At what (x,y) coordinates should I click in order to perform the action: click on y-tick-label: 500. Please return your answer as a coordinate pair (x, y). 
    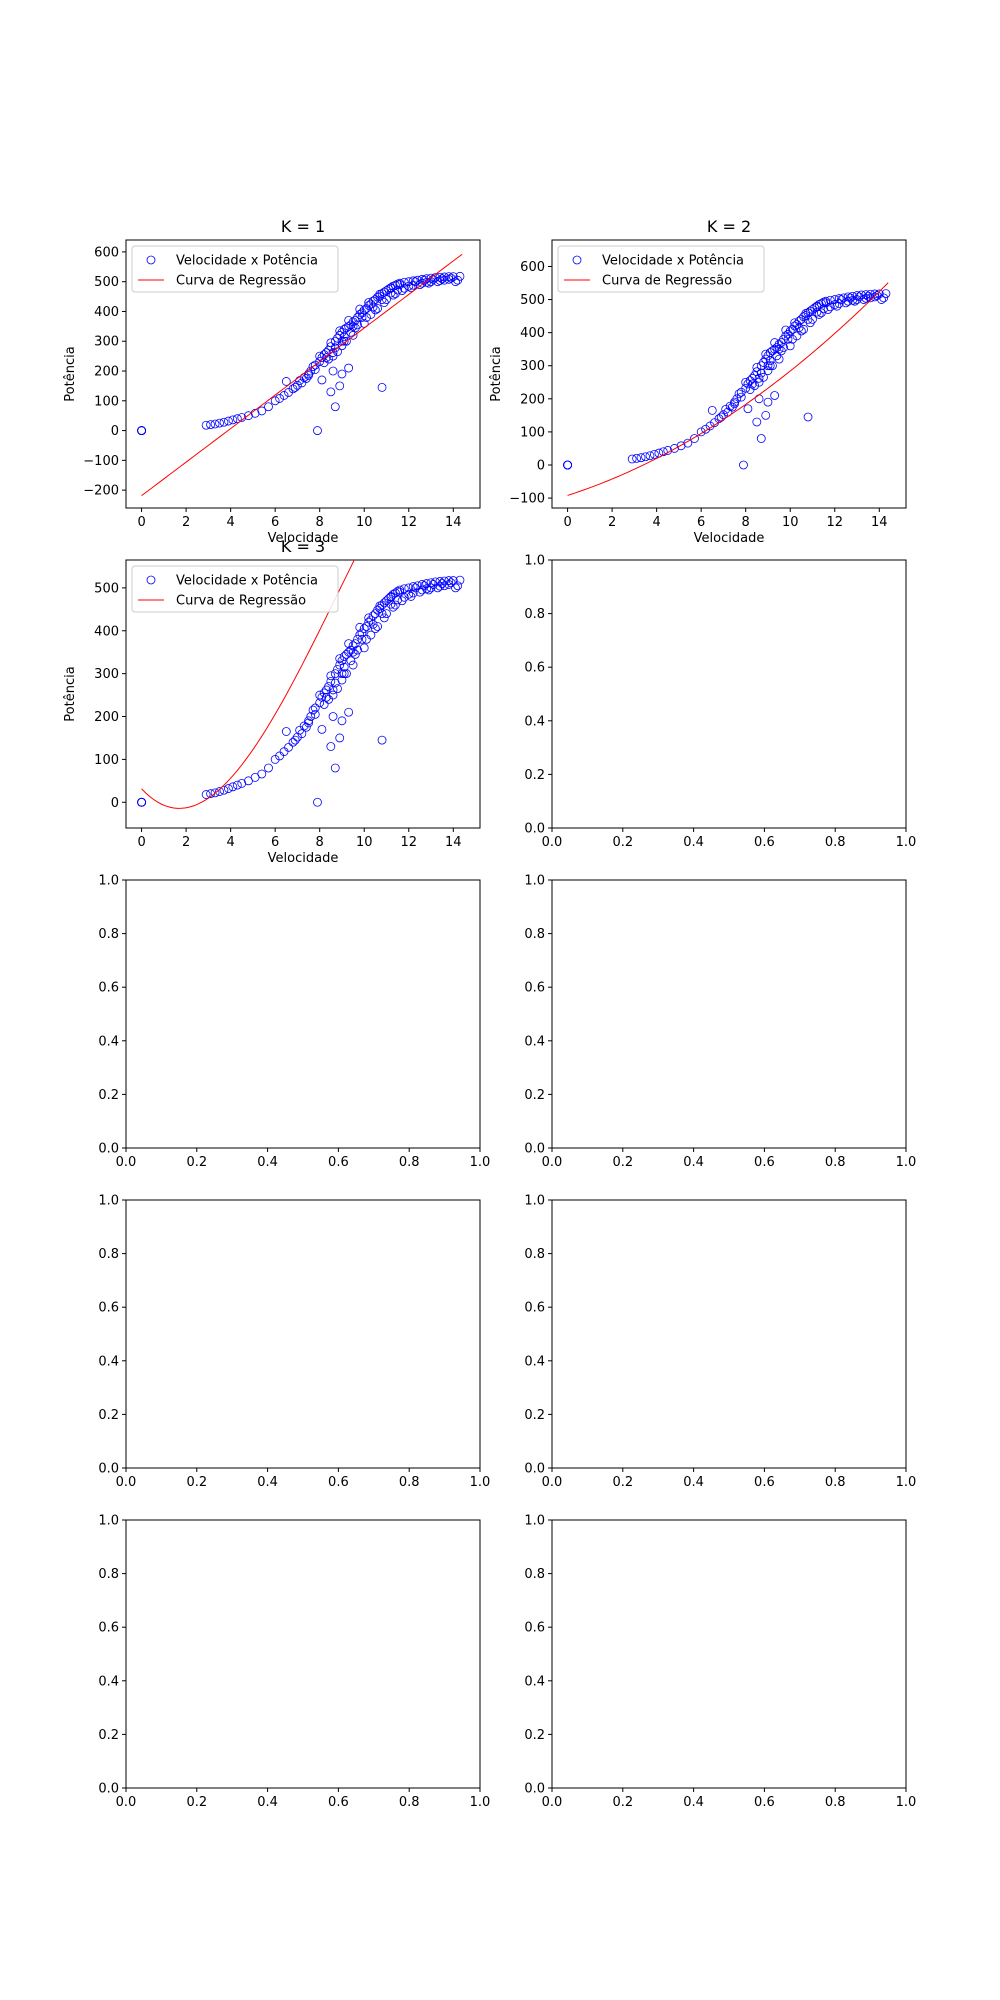
    Looking at the image, I should click on (106, 588).